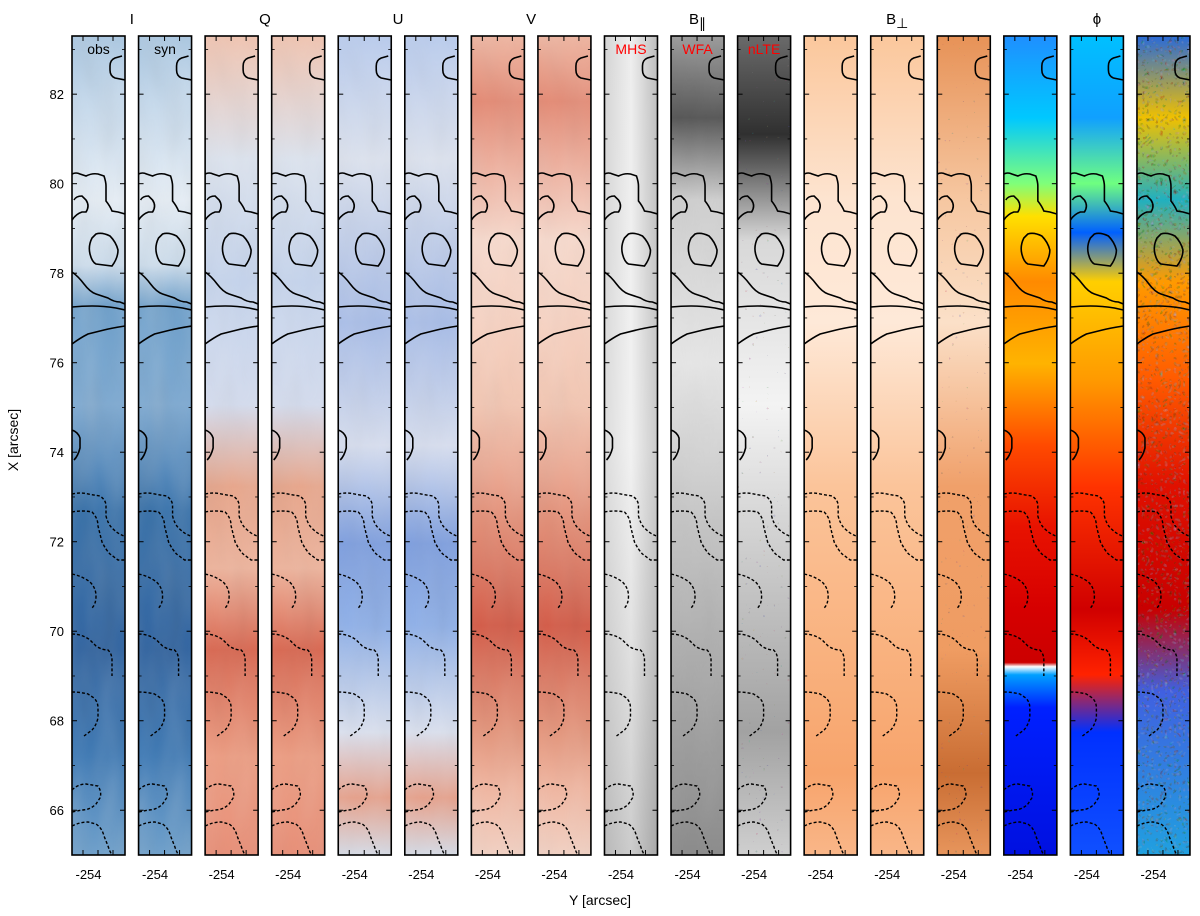 Image resolution: width=1200 pixels, height=916 pixels. What do you see at coordinates (630, 49) in the screenshot?
I see `panel-label: MHS` at bounding box center [630, 49].